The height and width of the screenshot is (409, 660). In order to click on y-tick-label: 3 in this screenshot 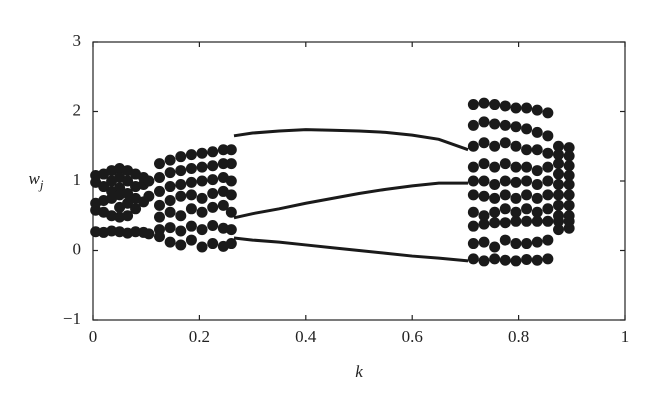, I will do `click(77, 40)`.